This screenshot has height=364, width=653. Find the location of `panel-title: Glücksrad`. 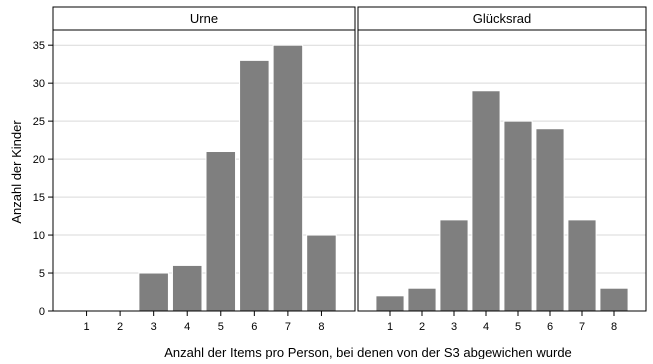

panel-title: Glücksrad is located at coordinates (502, 18).